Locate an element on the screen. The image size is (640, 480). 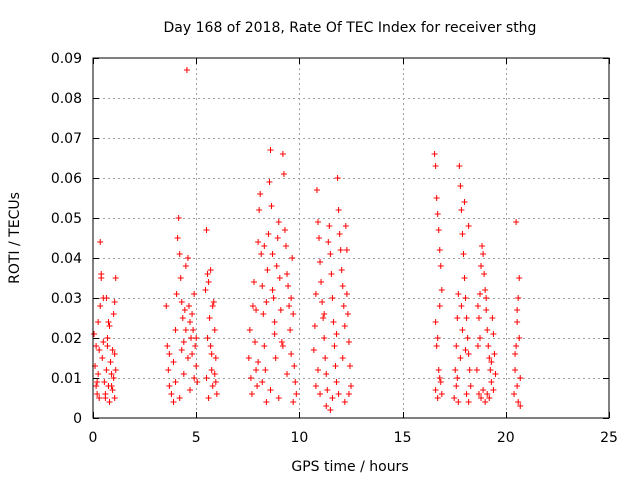
y-tick-label: 0 is located at coordinates (77, 419).